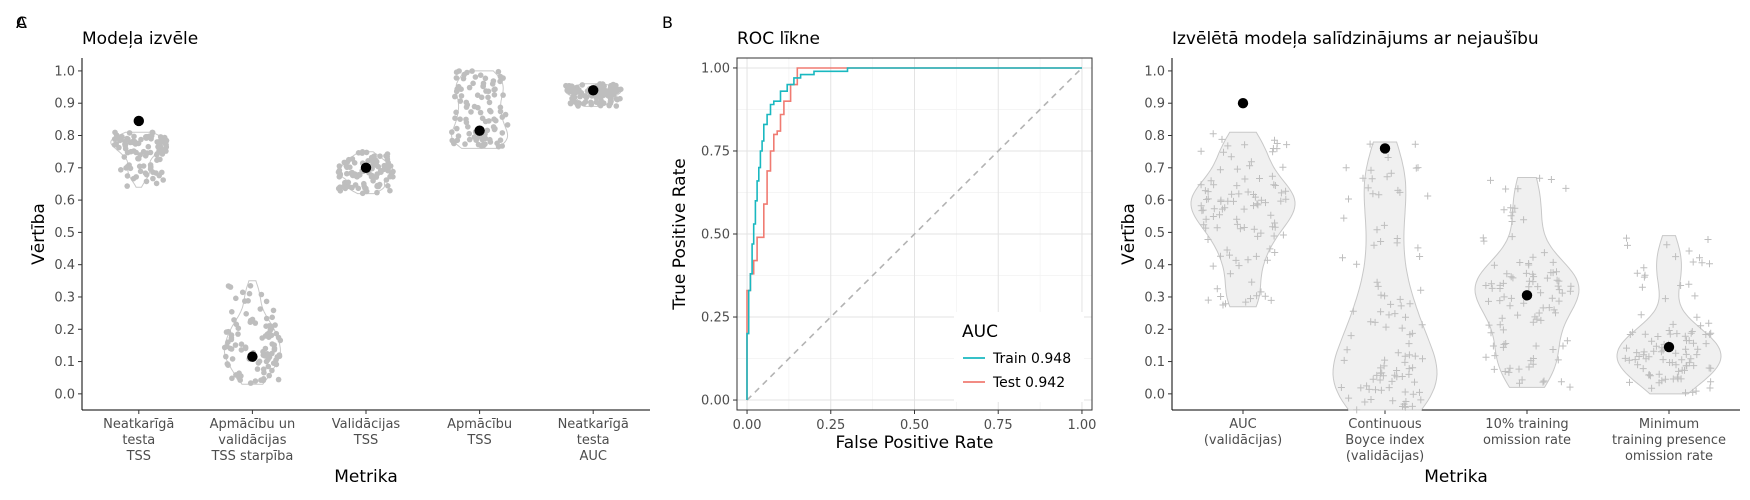 This screenshot has height=500, width=1750. Describe the element at coordinates (1154, 233) in the screenshot. I see `panel-c-y-tick-label: 0.5` at that location.